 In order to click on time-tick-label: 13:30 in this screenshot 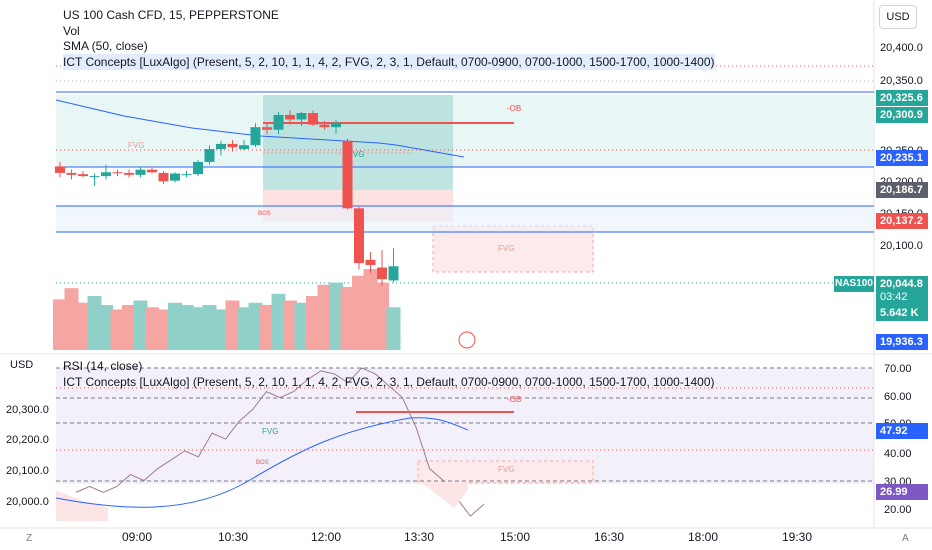, I will do `click(419, 537)`.